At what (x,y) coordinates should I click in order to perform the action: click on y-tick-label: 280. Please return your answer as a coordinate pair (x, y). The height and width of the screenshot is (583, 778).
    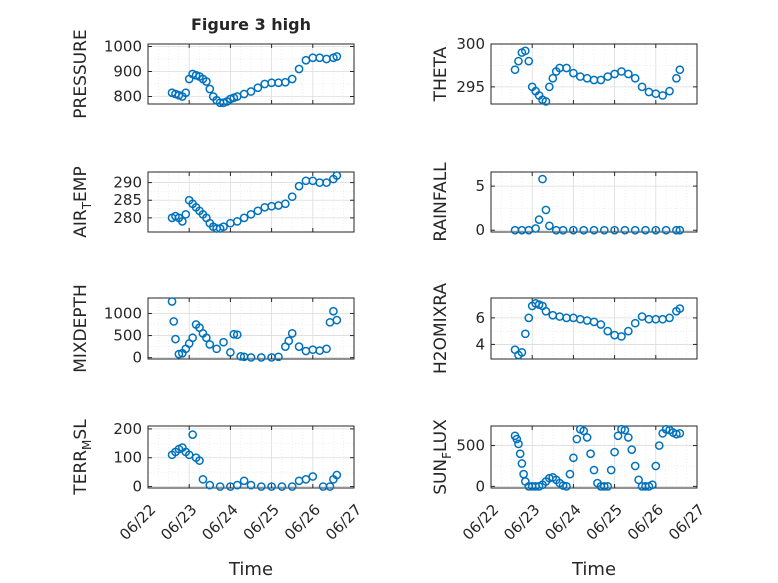
    Looking at the image, I should click on (127, 218).